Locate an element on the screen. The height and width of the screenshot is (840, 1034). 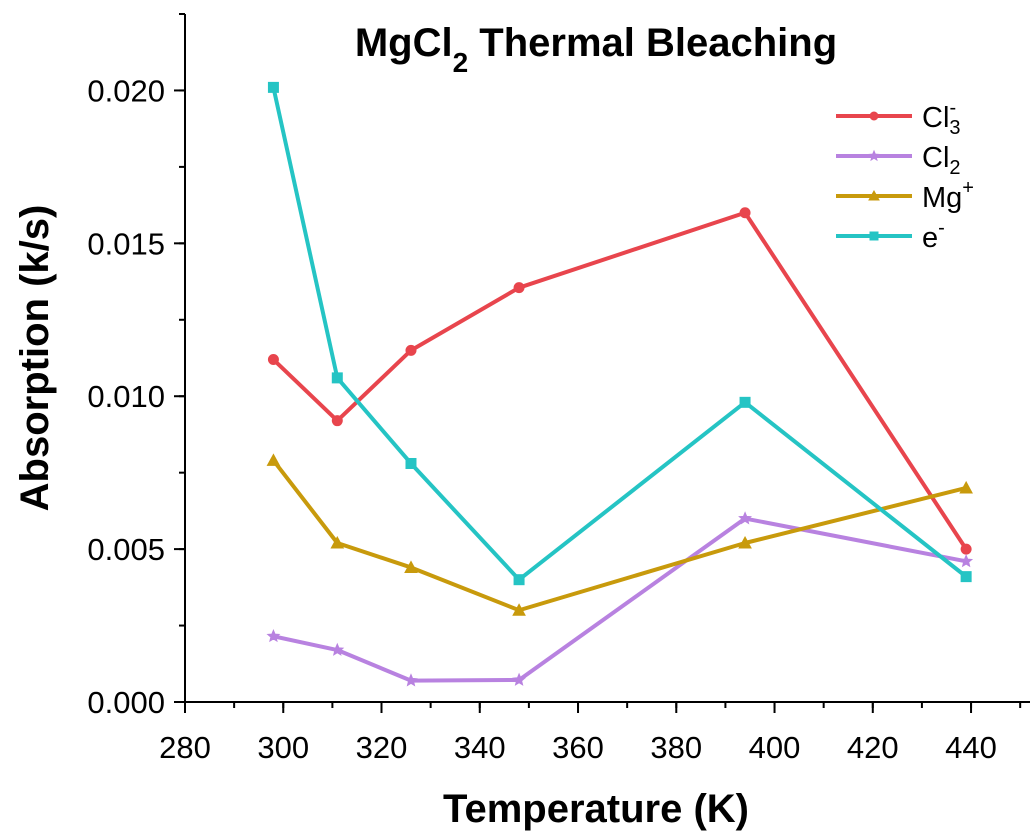
legend-label: Mg+ is located at coordinates (948, 195).